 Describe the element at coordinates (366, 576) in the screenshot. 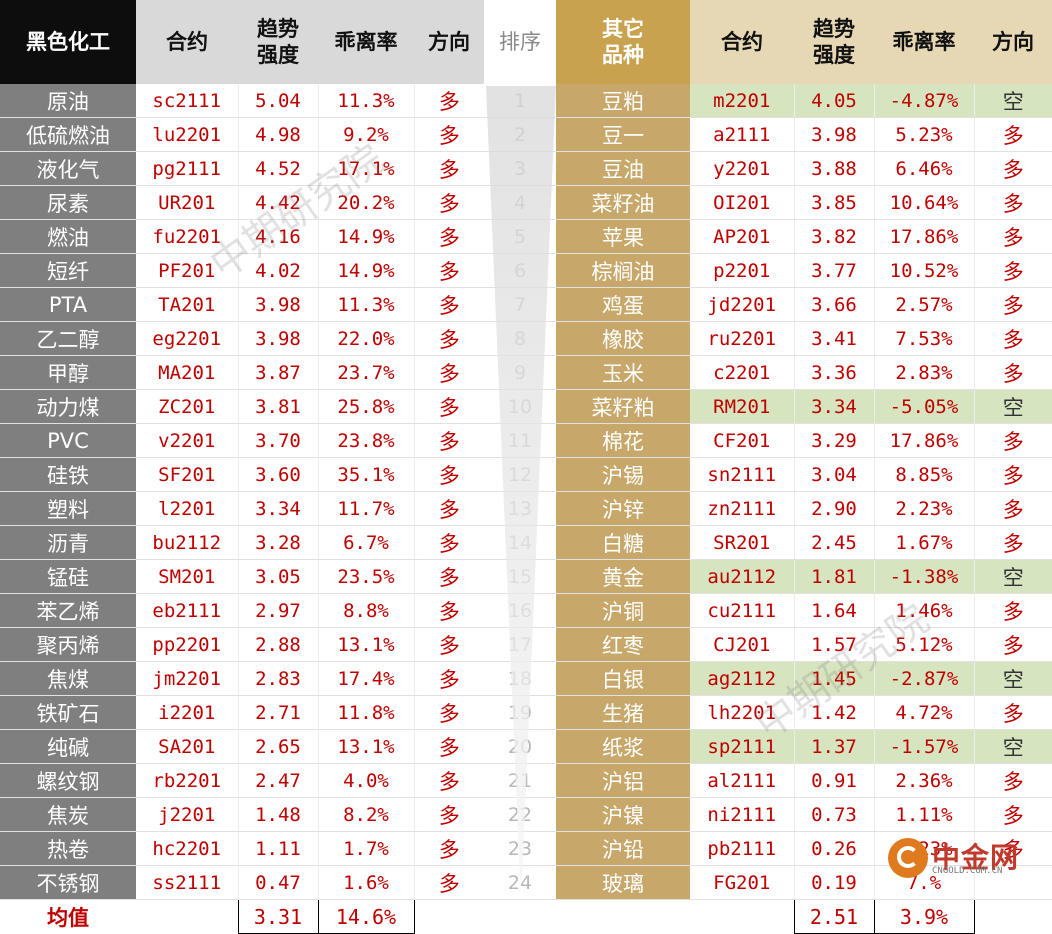

I see `left-deviation-rate: 23.5%` at that location.